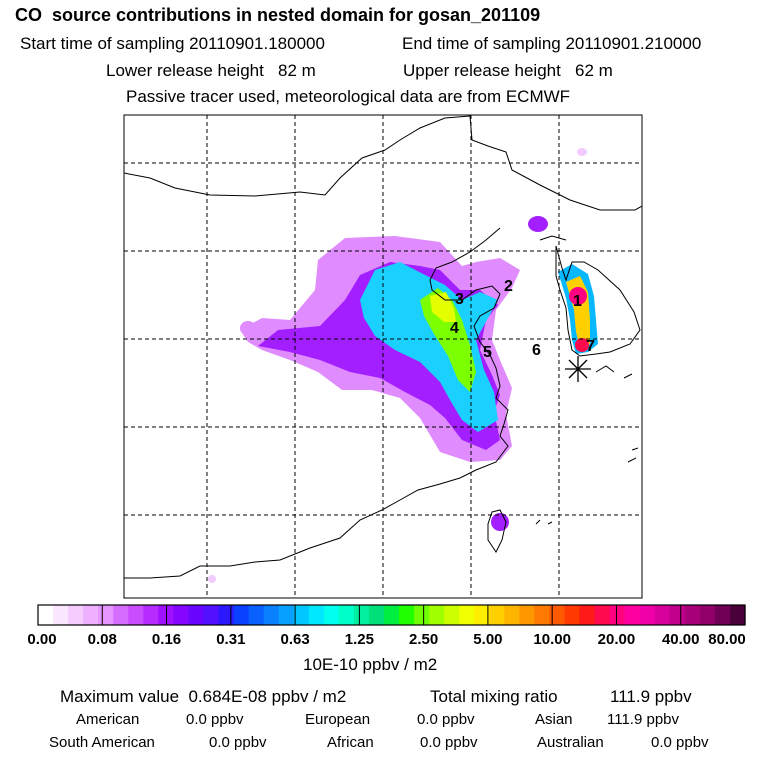 Image resolution: width=768 pixels, height=768 pixels. I want to click on australian-label: Australian, so click(570, 742).